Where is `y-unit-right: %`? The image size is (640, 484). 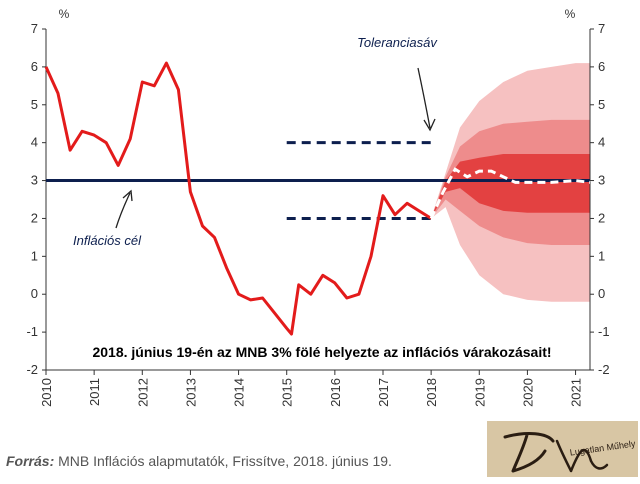 y-unit-right: % is located at coordinates (570, 14).